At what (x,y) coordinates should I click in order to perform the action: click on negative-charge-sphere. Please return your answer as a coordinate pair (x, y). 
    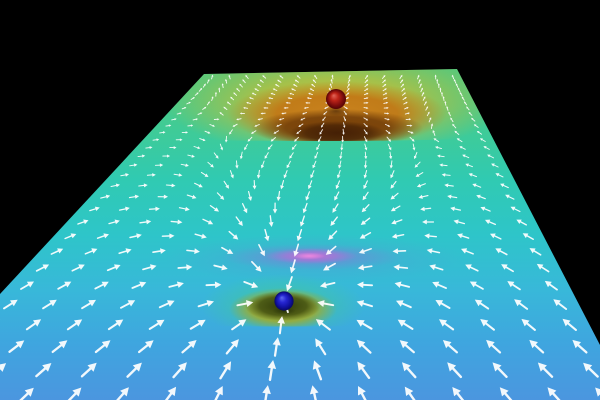
    Looking at the image, I should click on (284, 301).